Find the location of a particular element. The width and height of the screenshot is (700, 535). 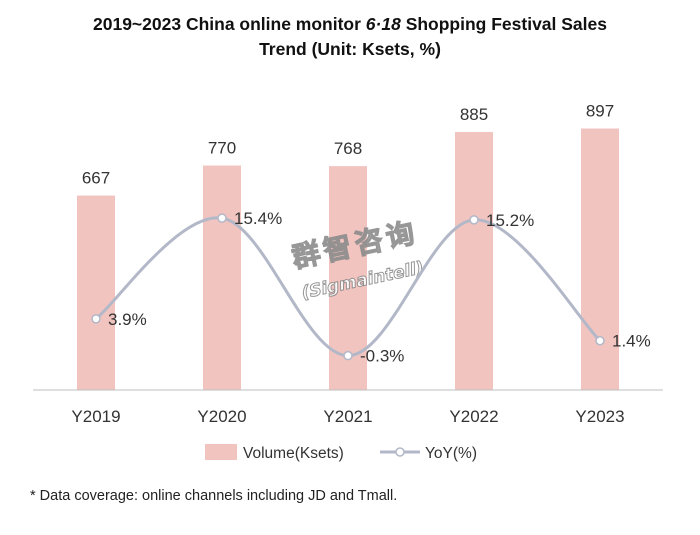

x-tick-labels: Y2019 Y2020 Y2021 Y2022 Y2023 is located at coordinates (347, 416).